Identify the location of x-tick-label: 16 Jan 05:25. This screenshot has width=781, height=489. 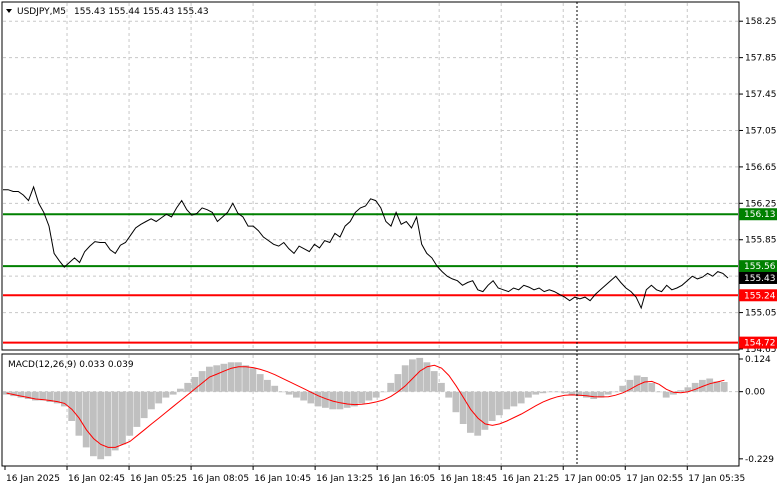
(158, 479).